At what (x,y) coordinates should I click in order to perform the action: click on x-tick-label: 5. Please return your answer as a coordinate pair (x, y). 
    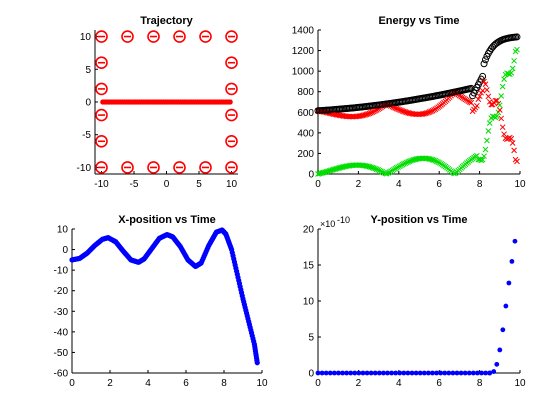
    Looking at the image, I should click on (199, 184).